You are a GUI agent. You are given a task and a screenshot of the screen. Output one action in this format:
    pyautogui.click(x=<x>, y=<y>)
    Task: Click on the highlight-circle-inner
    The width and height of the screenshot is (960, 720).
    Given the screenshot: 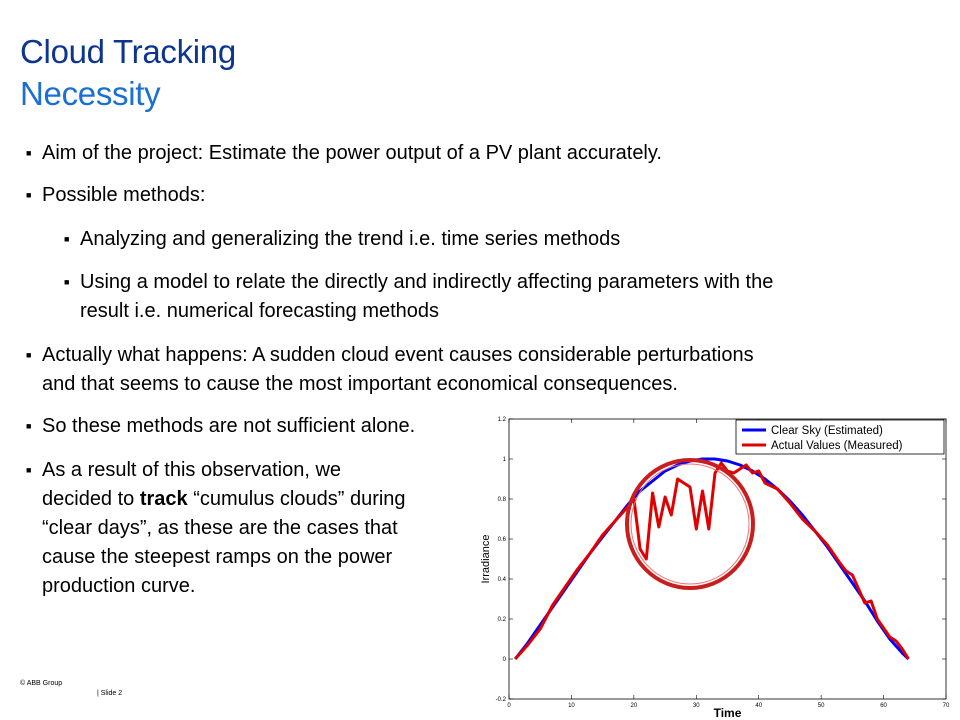 What is the action you would take?
    pyautogui.click(x=690, y=524)
    